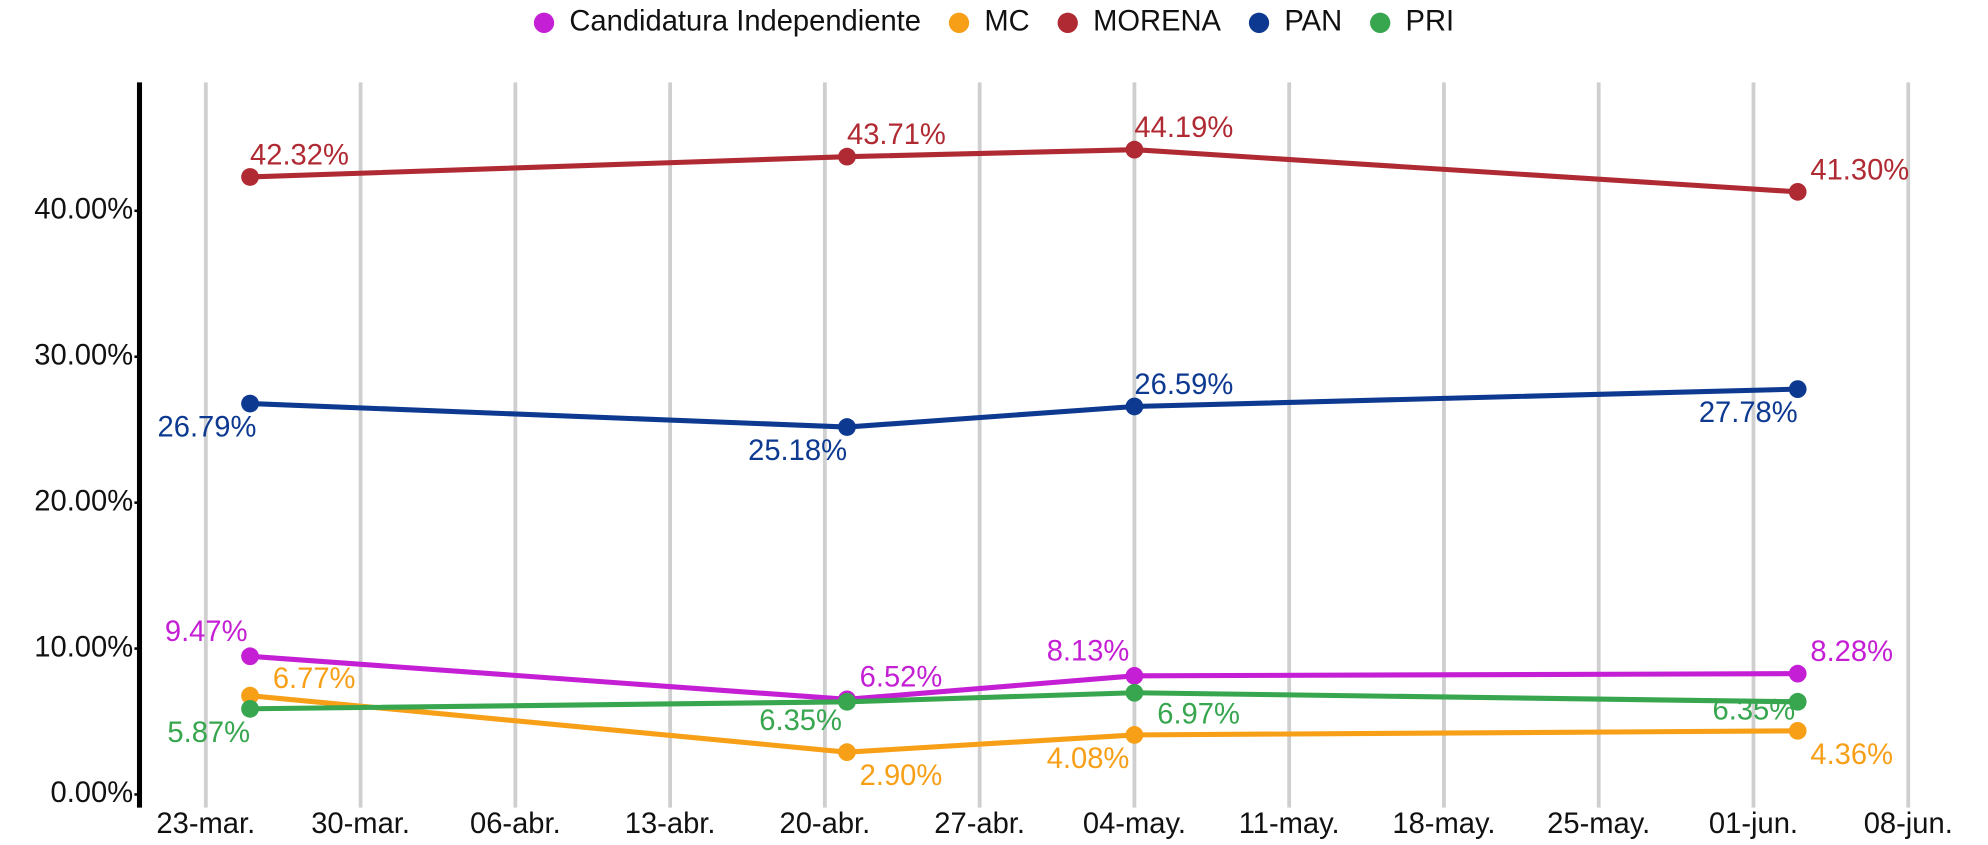  I want to click on y-tick-label: 30.00%, so click(83, 355).